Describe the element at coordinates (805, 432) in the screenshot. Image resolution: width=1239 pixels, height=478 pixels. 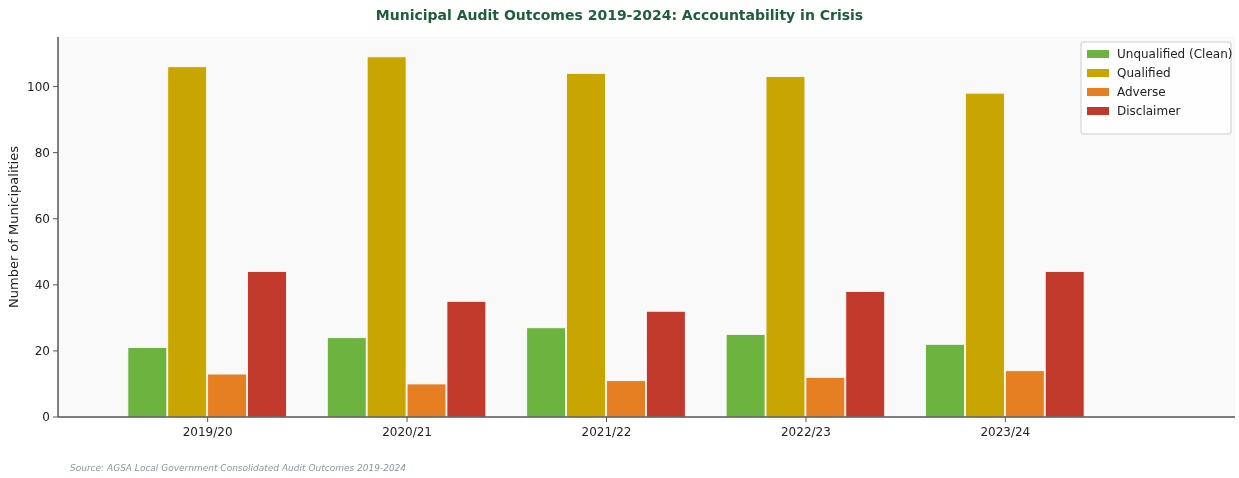
I see `x-tick-label: 2022/23` at that location.